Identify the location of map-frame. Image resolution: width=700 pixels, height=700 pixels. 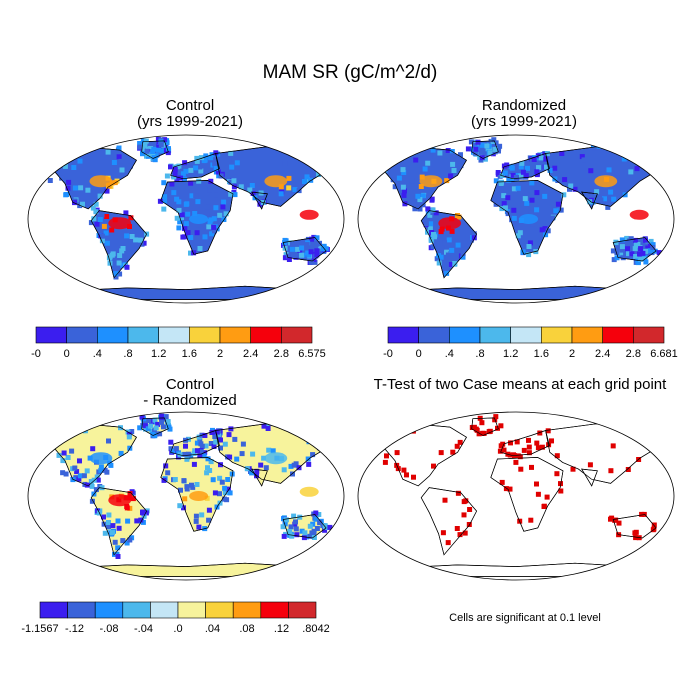
(516, 219).